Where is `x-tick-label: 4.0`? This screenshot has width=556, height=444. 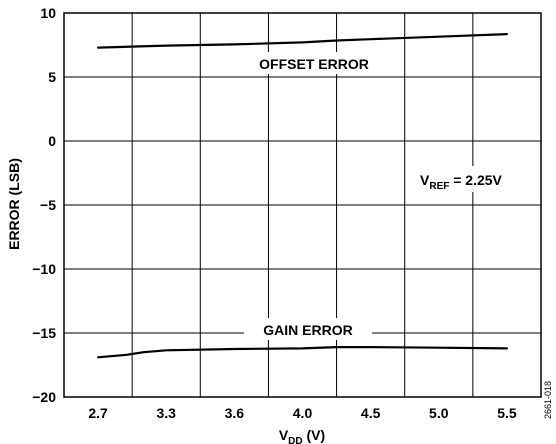 x-tick-label: 4.0 is located at coordinates (303, 413).